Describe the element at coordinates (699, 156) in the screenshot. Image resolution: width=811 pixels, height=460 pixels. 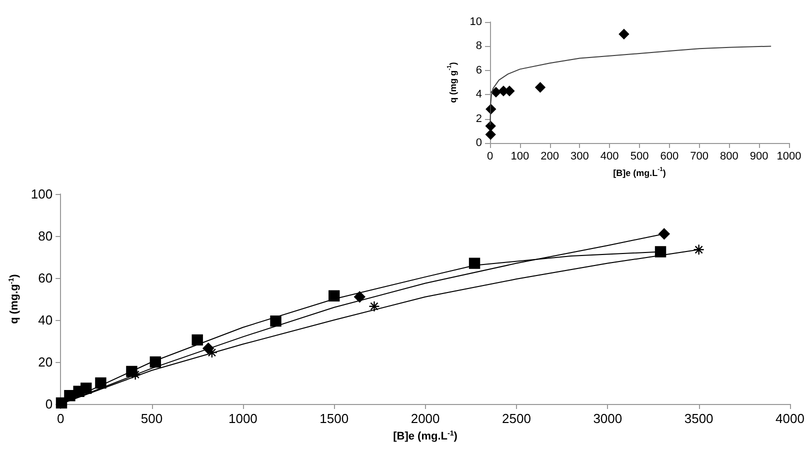
I see `x-tick-label: 700` at that location.